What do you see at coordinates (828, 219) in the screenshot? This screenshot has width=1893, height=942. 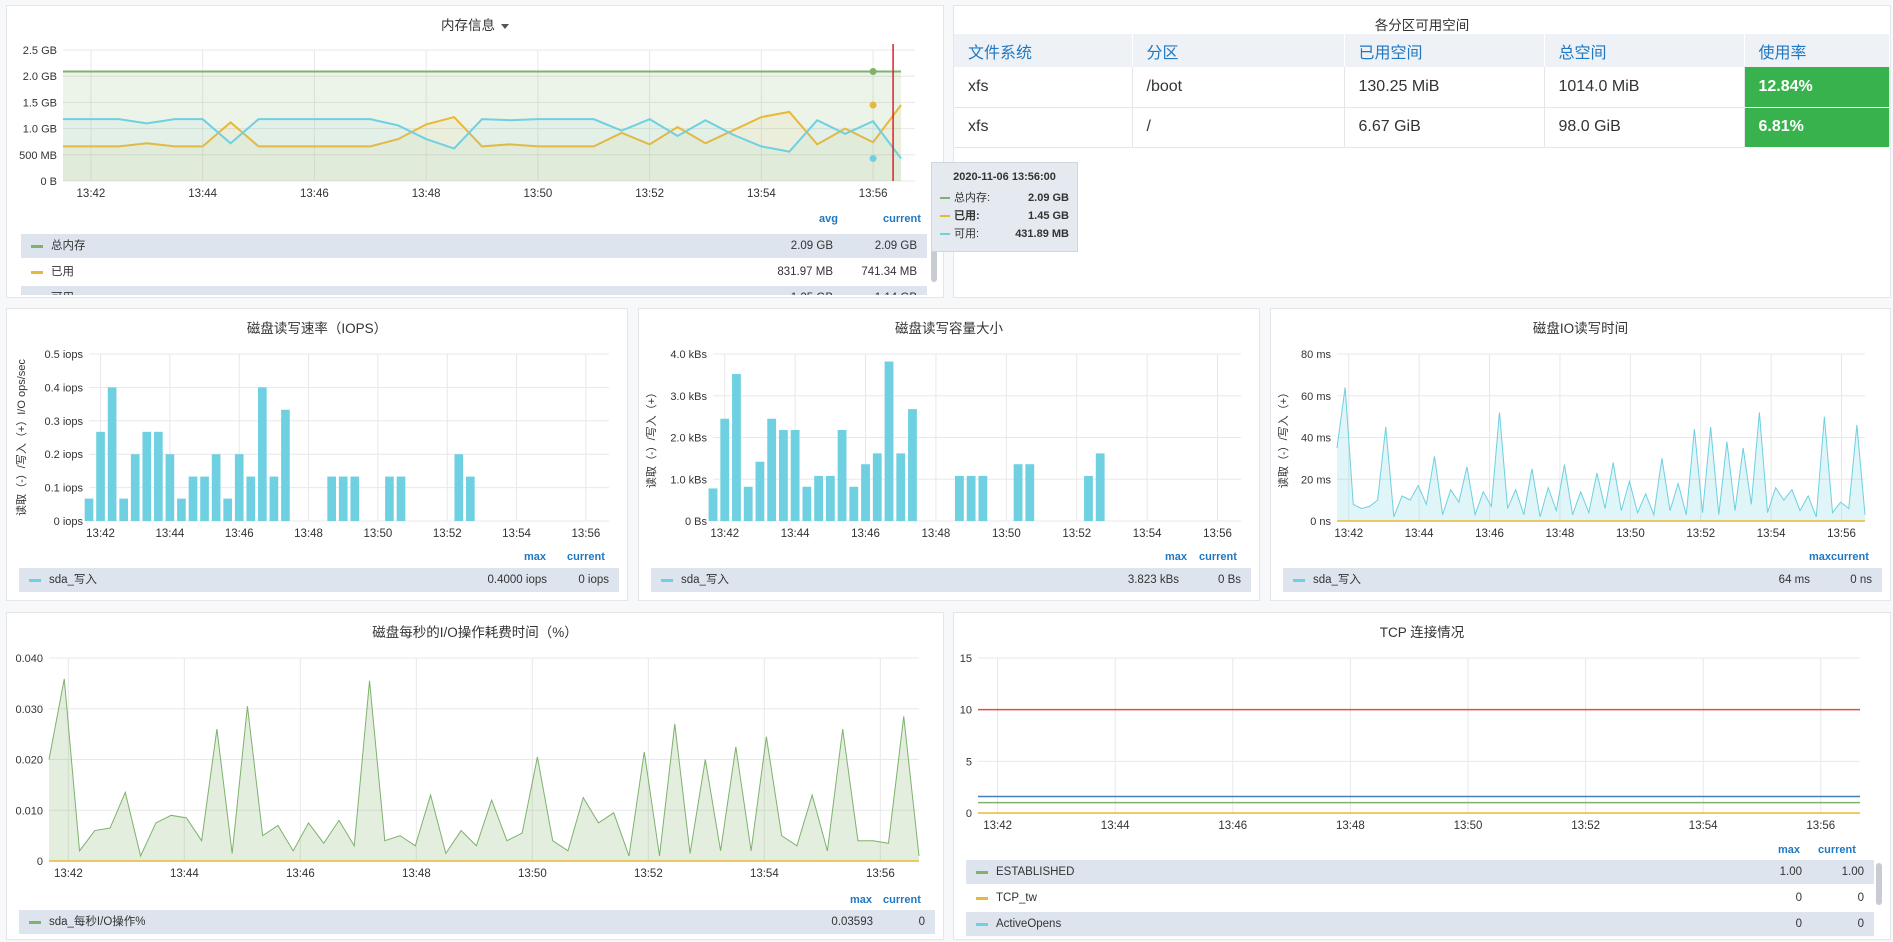 I see `legend-header-avg: avg` at bounding box center [828, 219].